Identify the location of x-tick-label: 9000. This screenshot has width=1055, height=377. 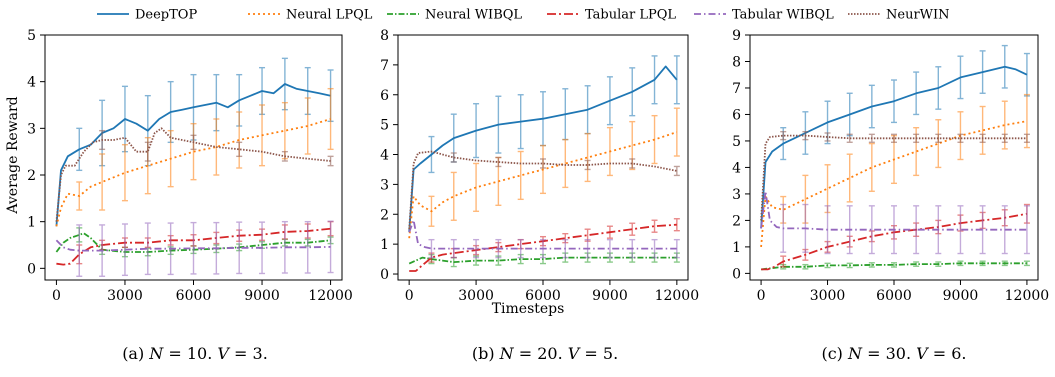
(961, 296).